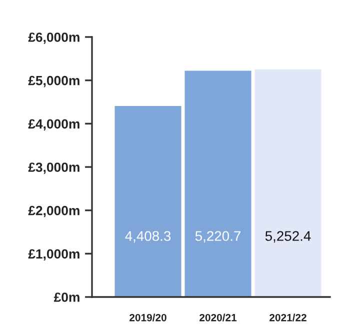  Describe the element at coordinates (54, 168) in the screenshot. I see `y-tick-label: £3,000m` at that location.